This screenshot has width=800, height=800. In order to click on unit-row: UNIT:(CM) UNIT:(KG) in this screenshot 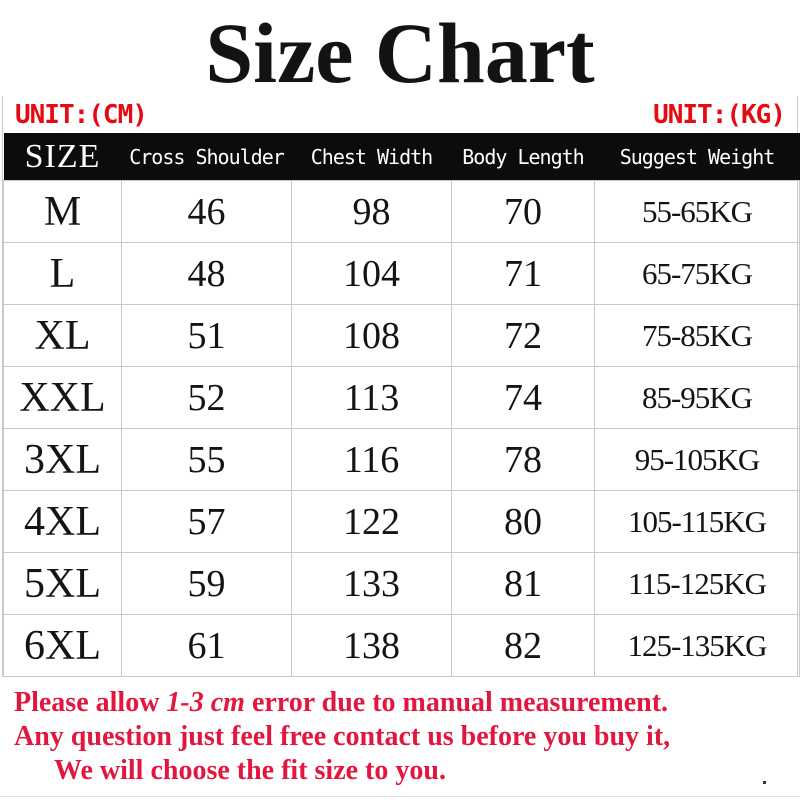, I will do `click(400, 114)`.